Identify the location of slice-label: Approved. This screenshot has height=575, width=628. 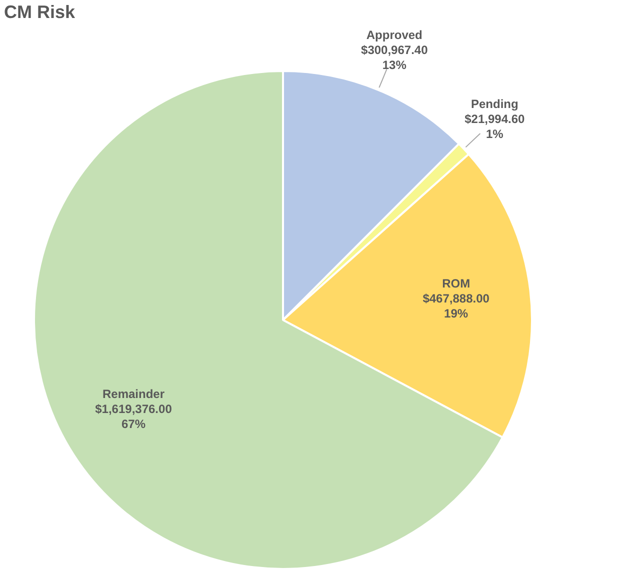
(394, 35).